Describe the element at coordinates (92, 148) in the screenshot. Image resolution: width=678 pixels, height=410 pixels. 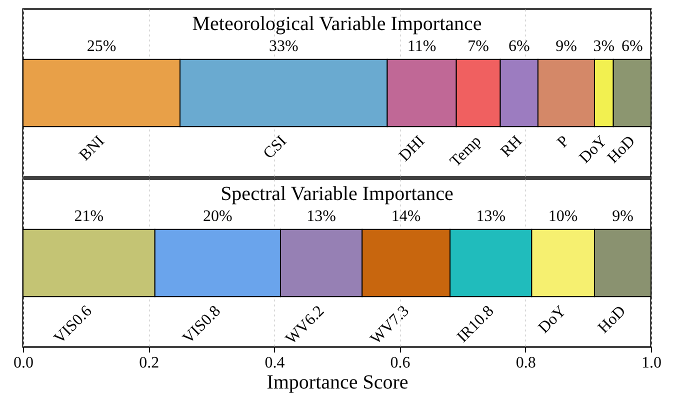
I see `text: BNI` at that location.